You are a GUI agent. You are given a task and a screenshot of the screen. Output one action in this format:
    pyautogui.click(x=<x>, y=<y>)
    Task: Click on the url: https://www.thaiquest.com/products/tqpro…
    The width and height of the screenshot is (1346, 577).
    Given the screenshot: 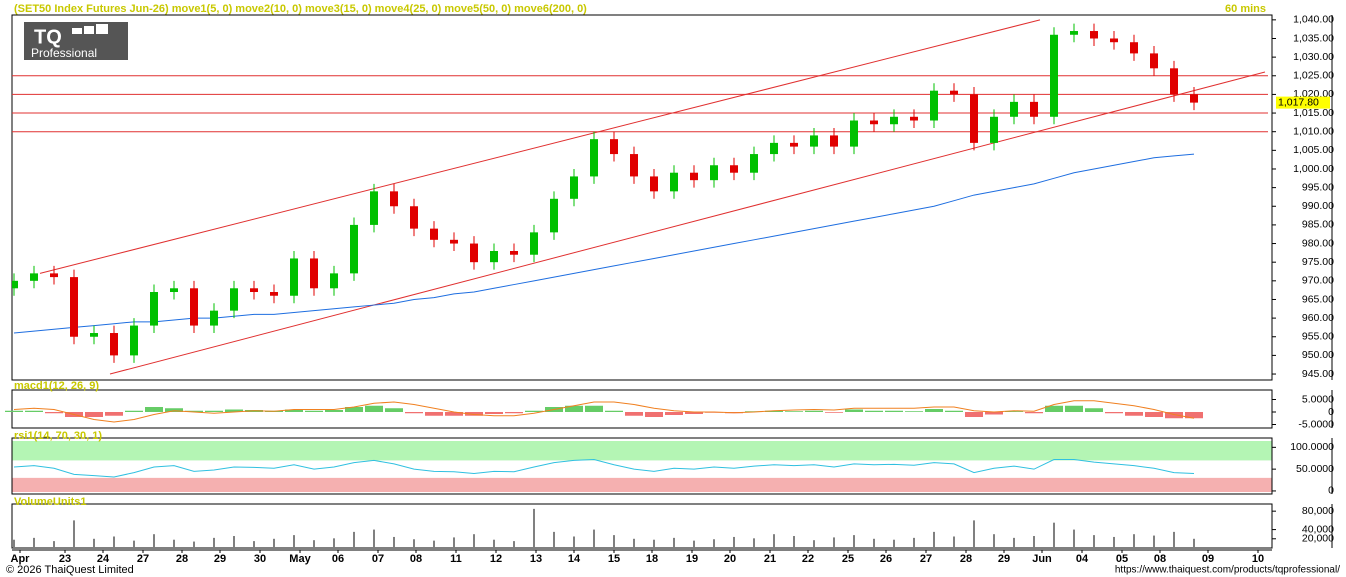 What is the action you would take?
    pyautogui.click(x=1227, y=570)
    